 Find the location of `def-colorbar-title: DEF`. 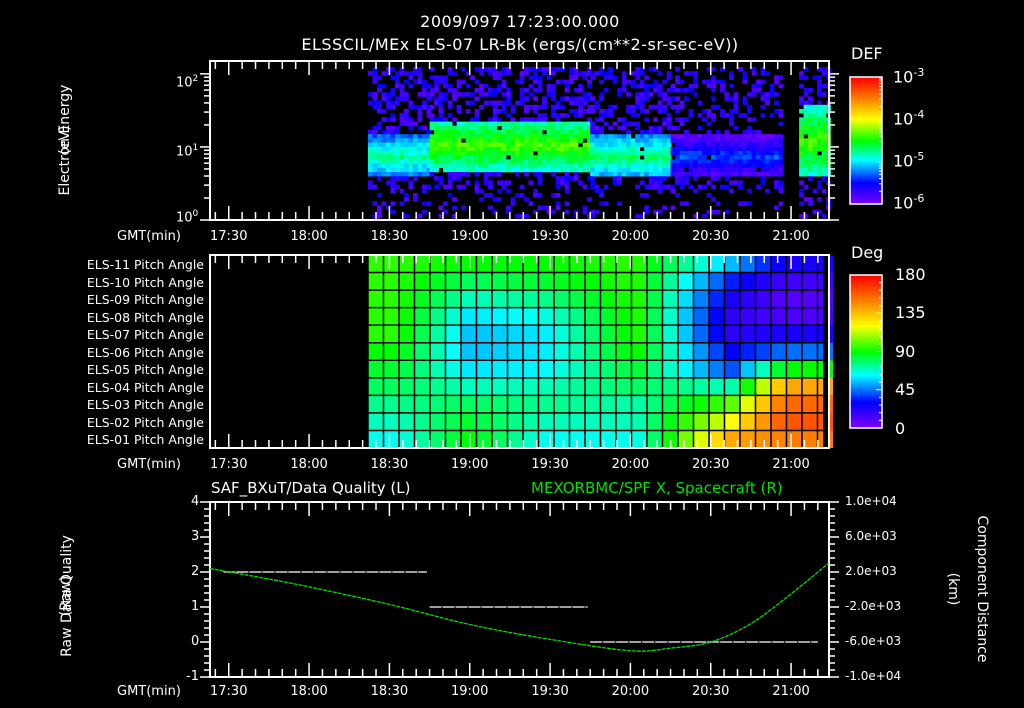

def-colorbar-title: DEF is located at coordinates (867, 53).